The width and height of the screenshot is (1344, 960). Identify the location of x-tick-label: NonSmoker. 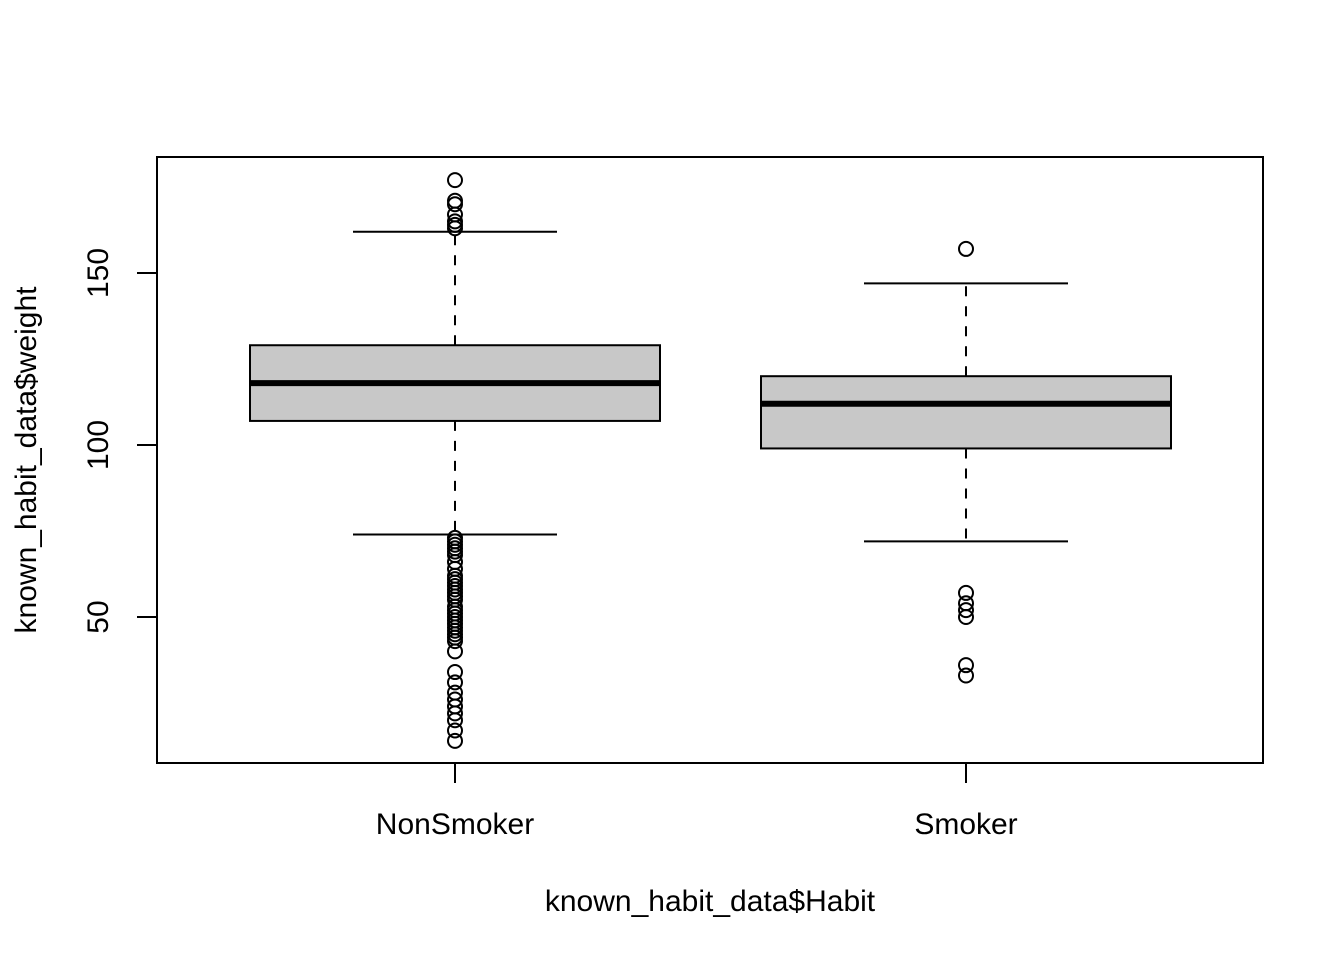
(455, 824).